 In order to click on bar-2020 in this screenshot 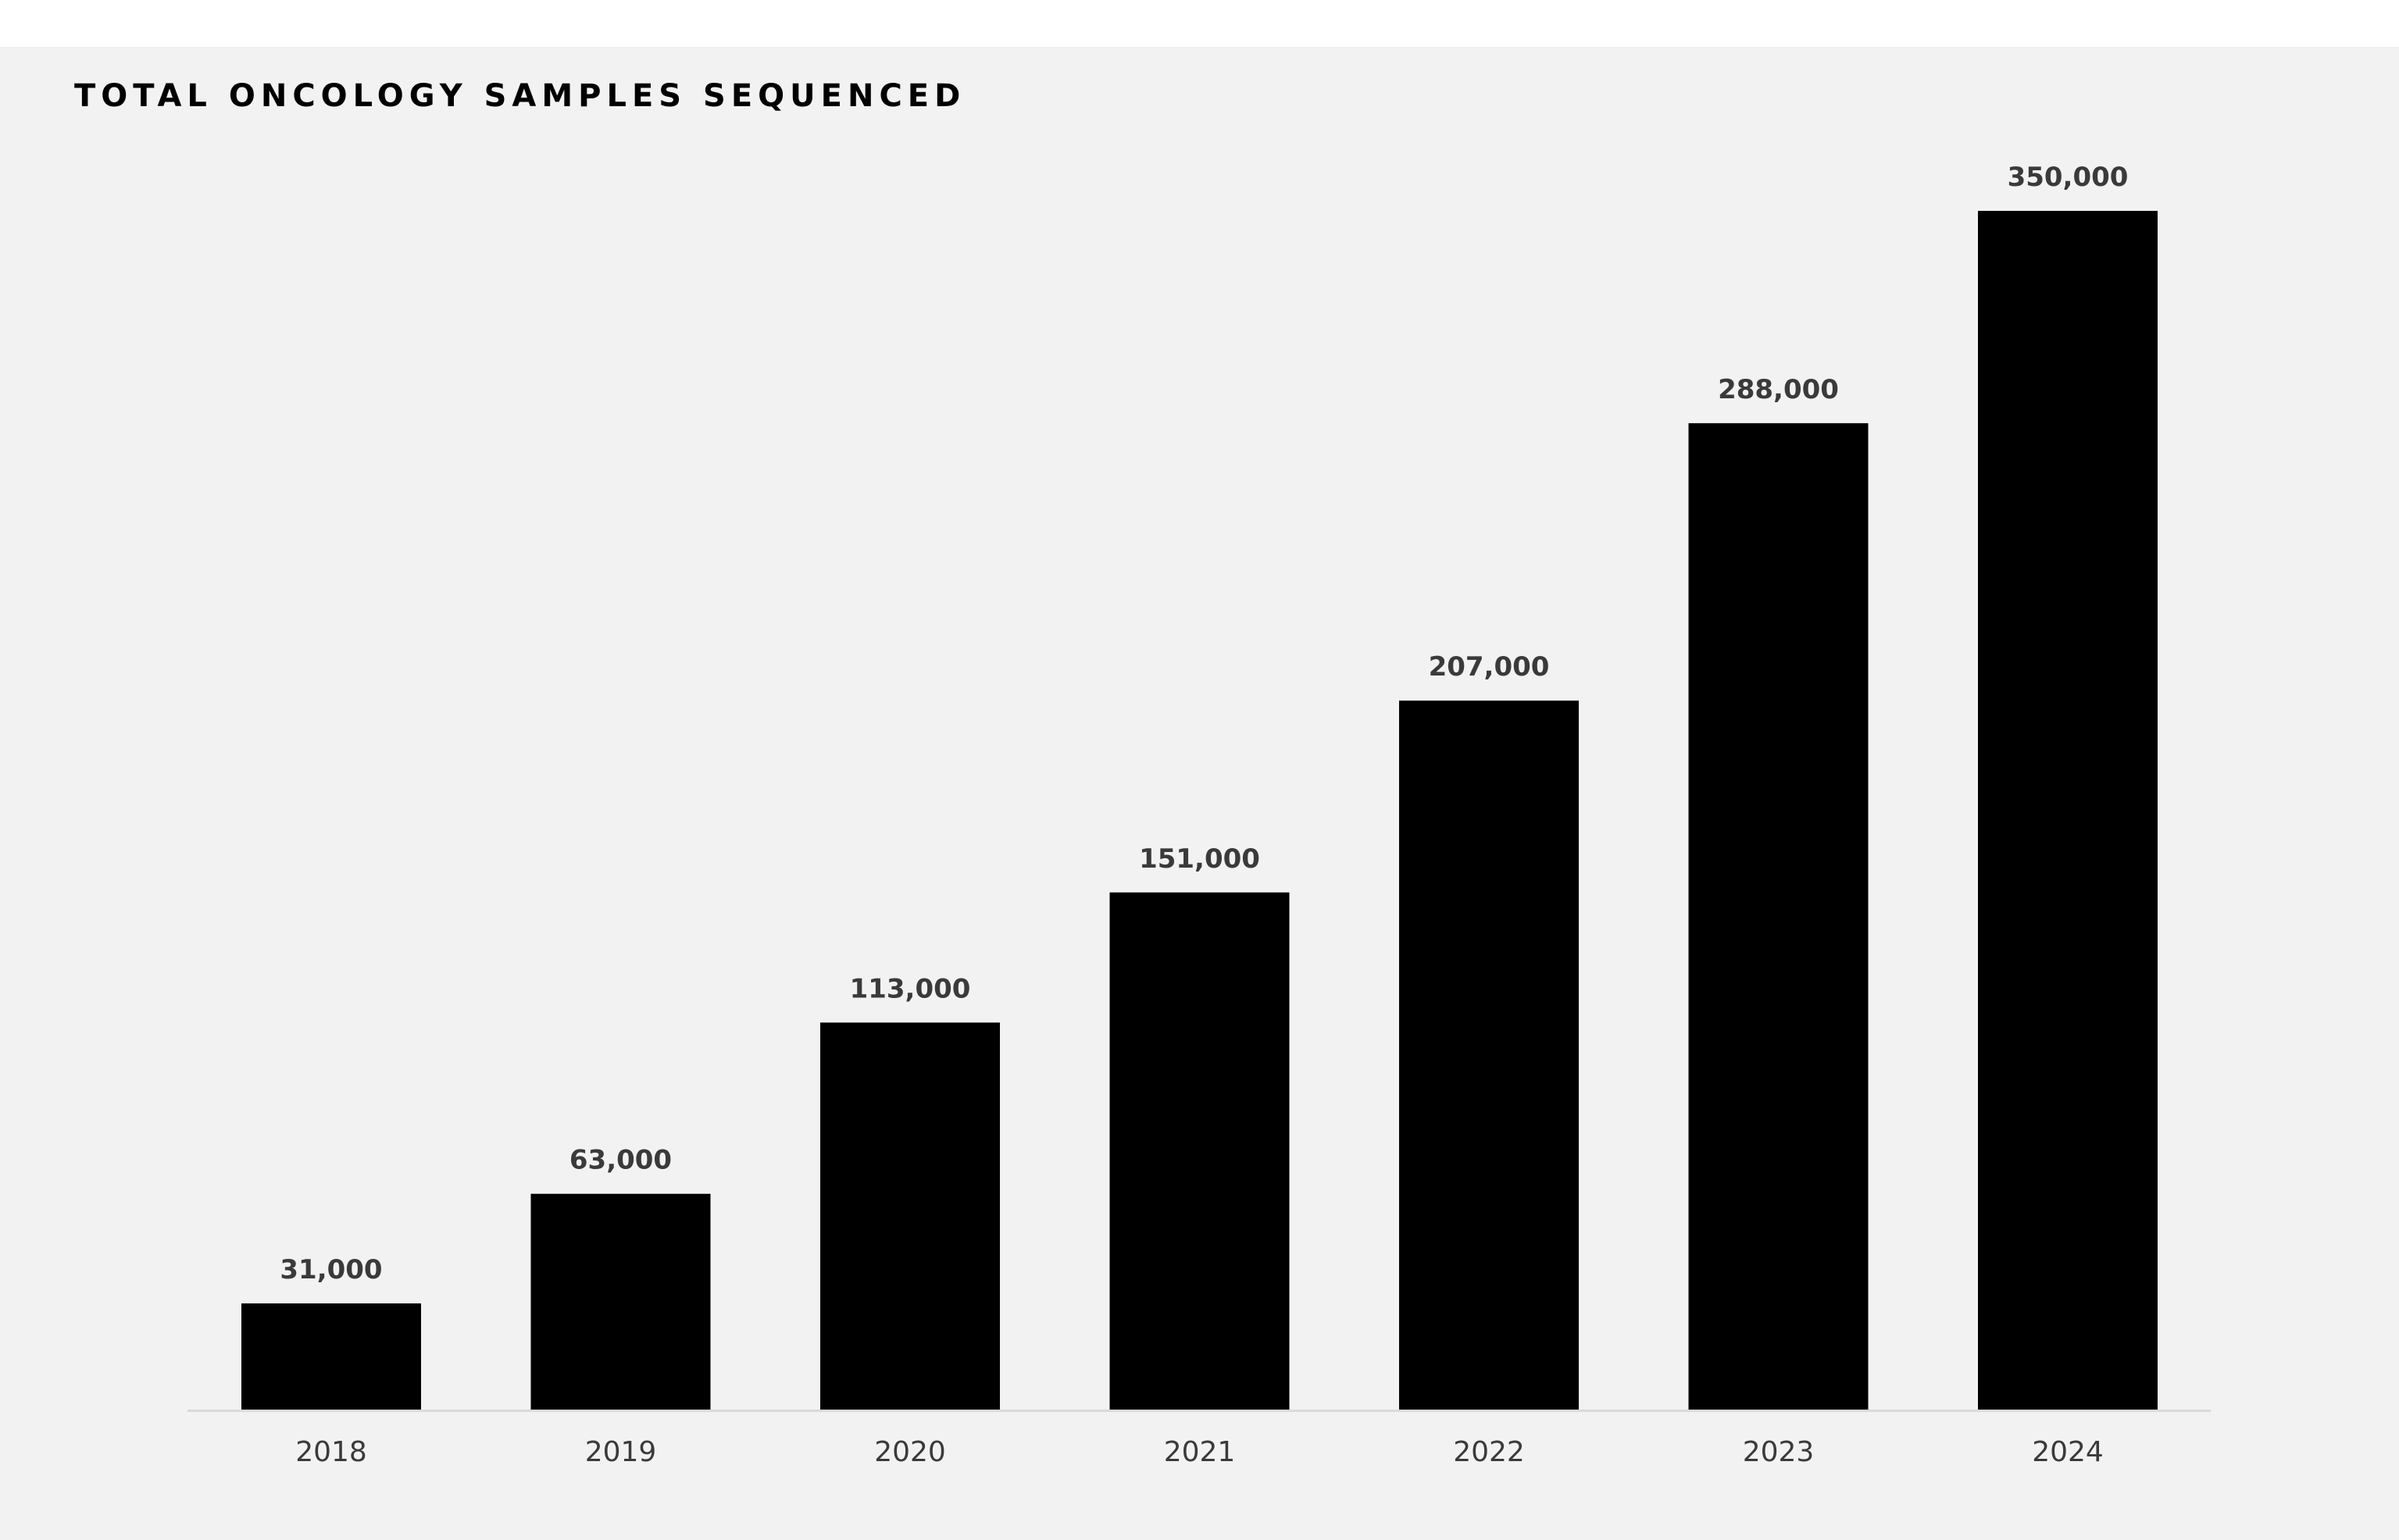, I will do `click(910, 1216)`.